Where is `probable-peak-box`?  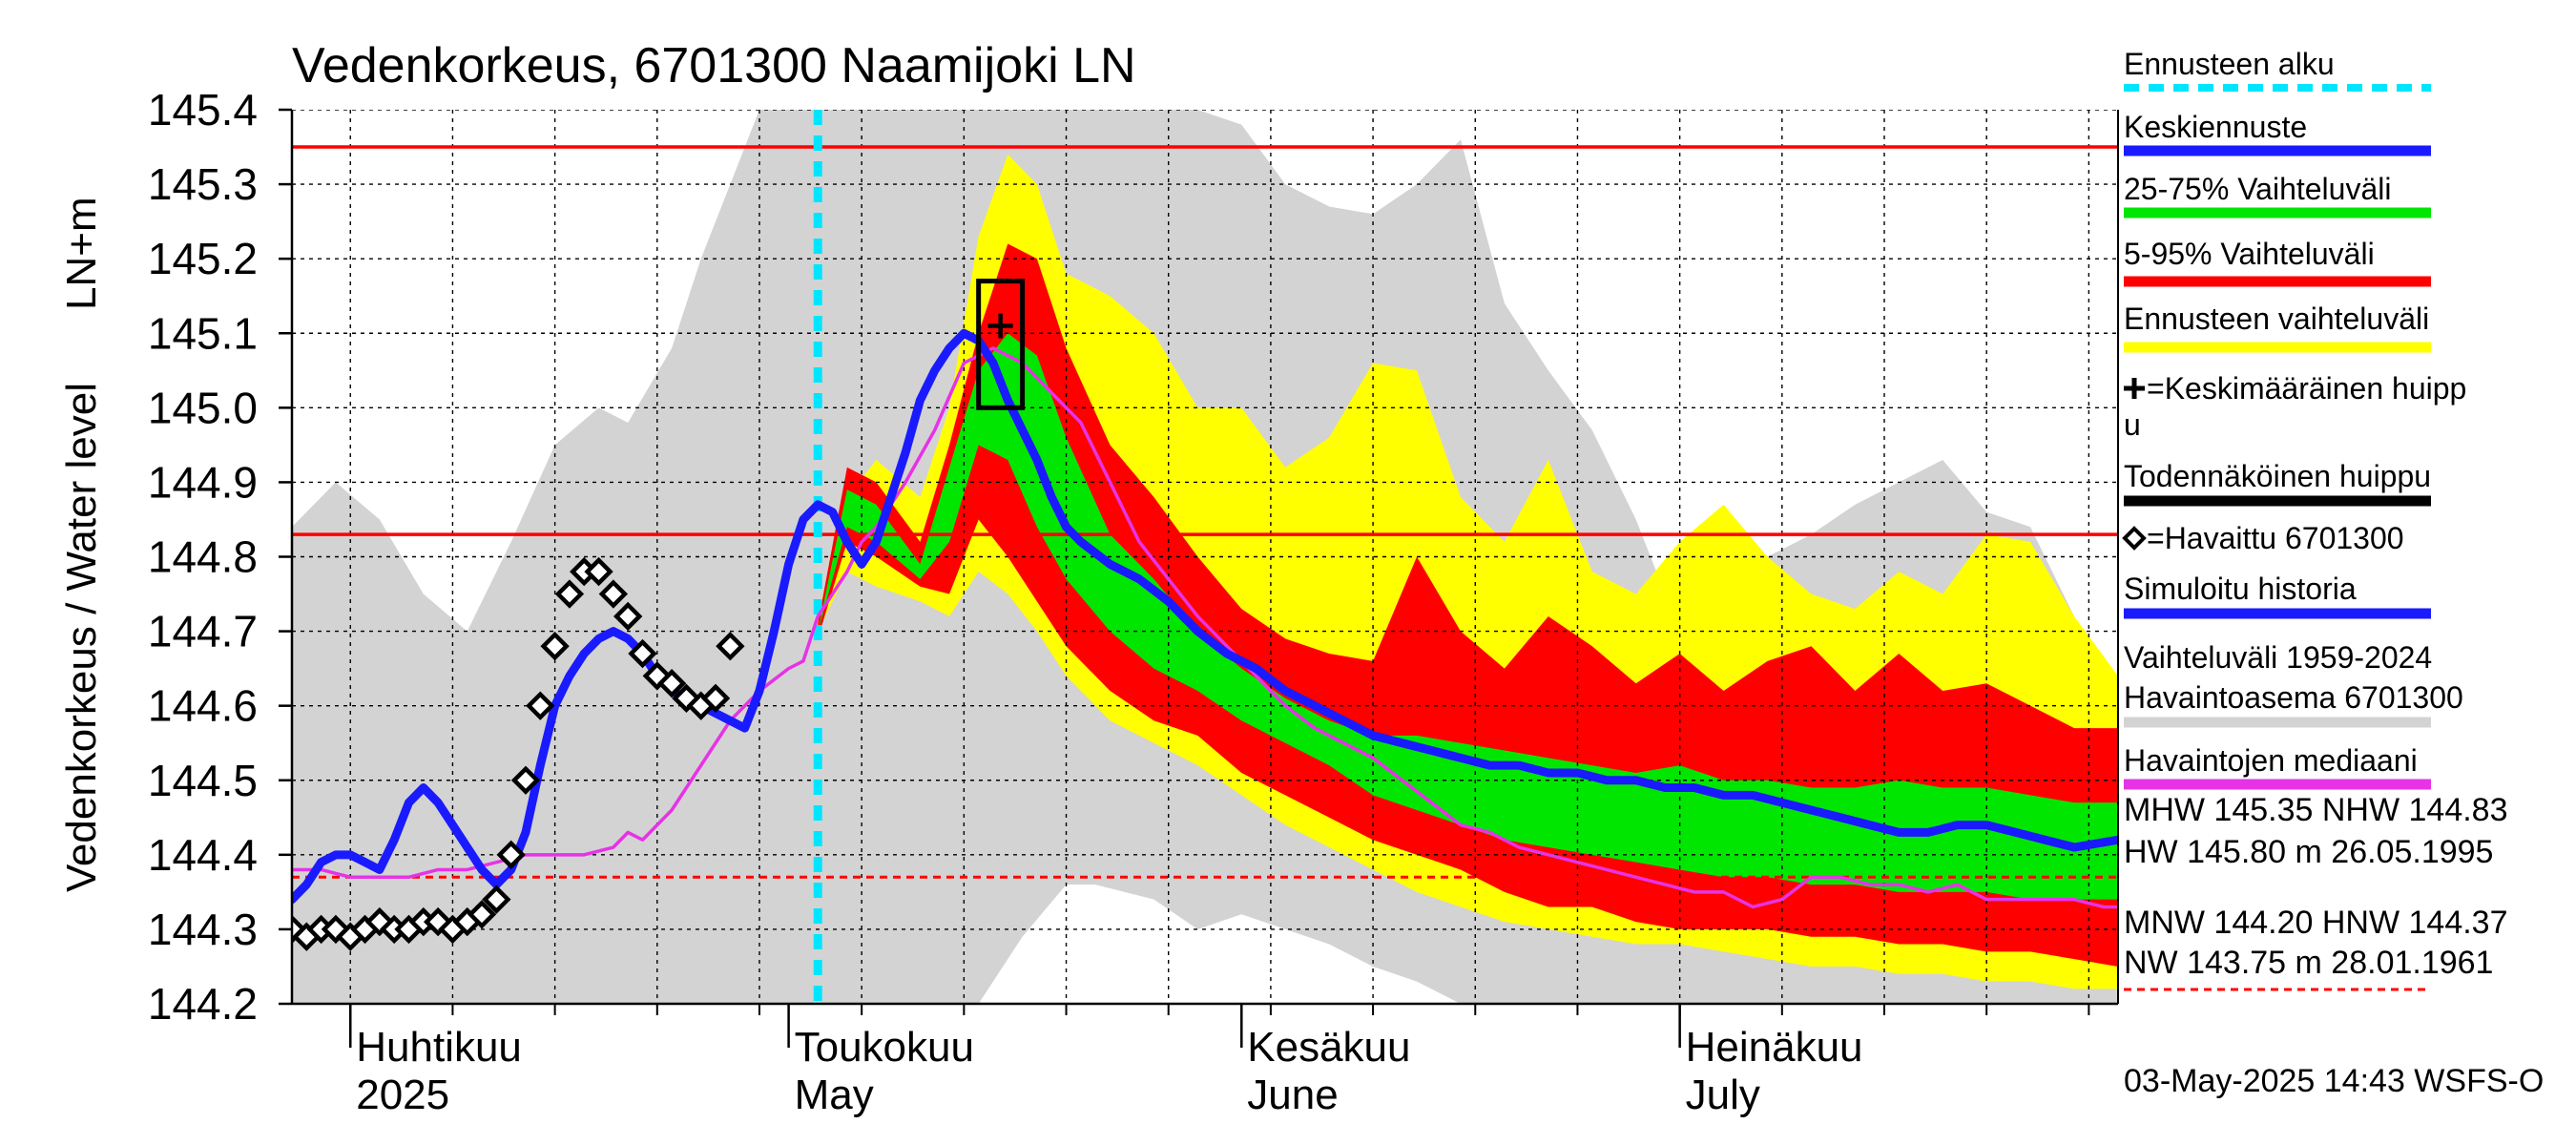 probable-peak-box is located at coordinates (1001, 344).